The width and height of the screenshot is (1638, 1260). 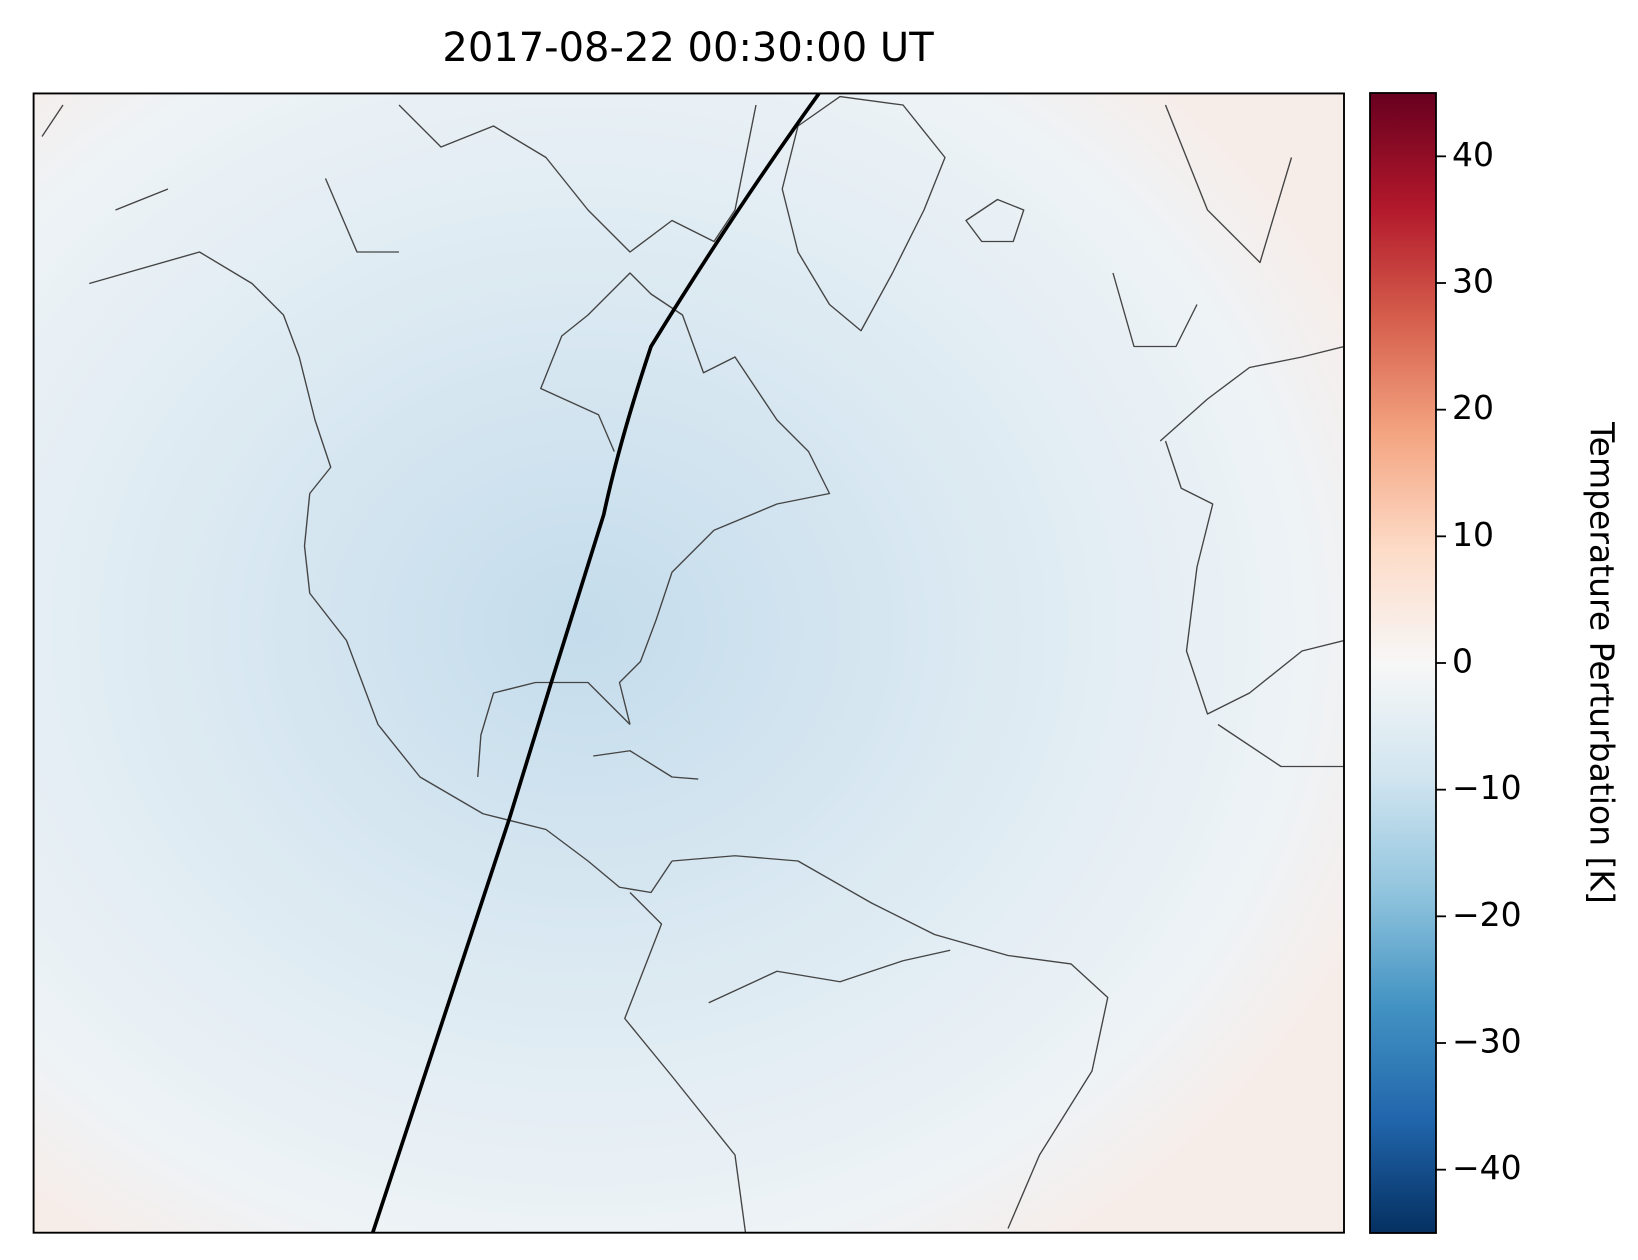 I want to click on colorbar-tick-label: 40, so click(x=1473, y=154).